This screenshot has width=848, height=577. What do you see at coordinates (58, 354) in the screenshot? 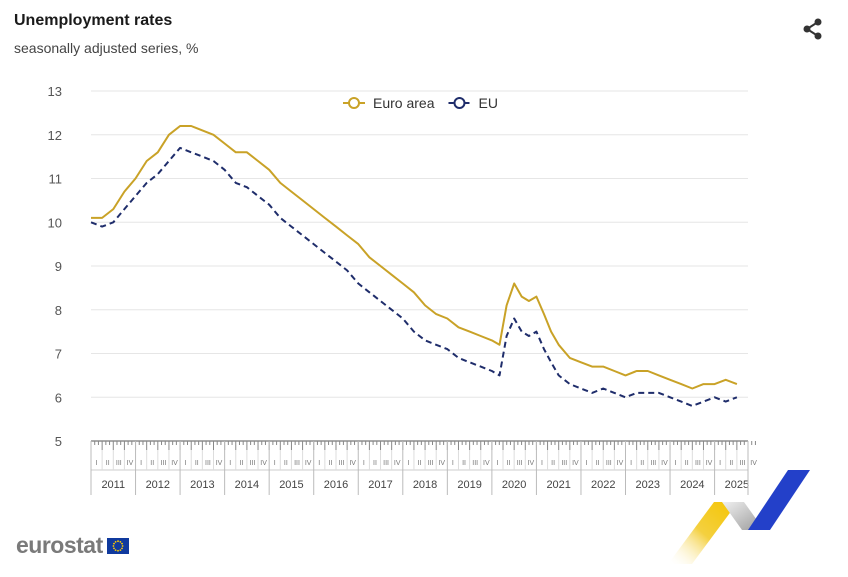
I see `y-tick-label: 7` at bounding box center [58, 354].